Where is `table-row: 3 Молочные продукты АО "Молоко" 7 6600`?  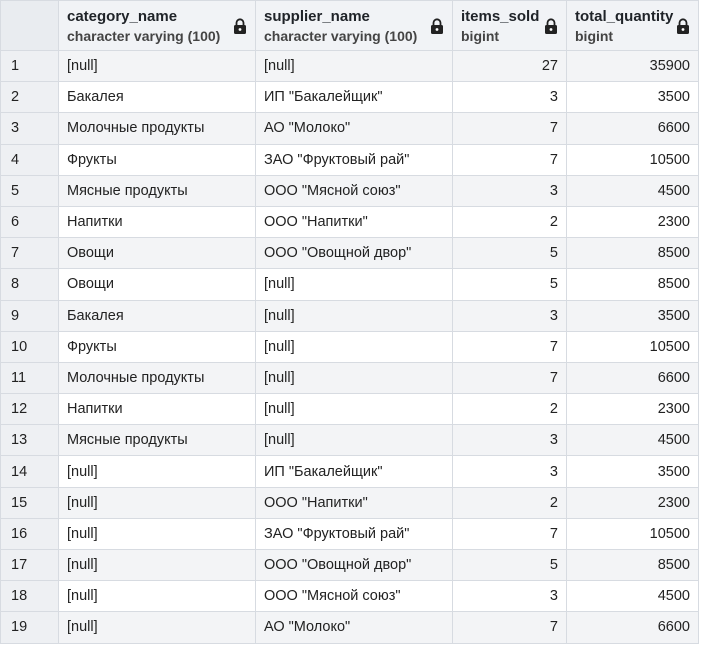
table-row: 3 Молочные продукты АО "Молоко" 7 6600 is located at coordinates (349, 128).